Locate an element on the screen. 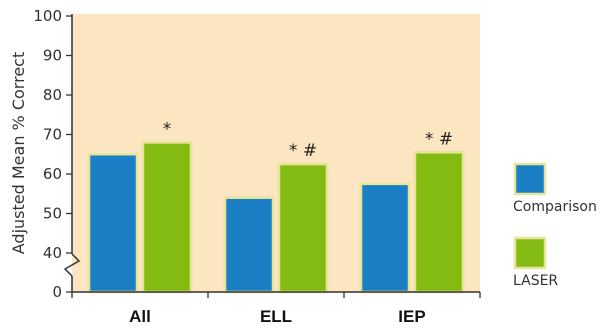 This screenshot has width=608, height=330. y-axis-ticks: 0 40 50 60 70 80 90 100 is located at coordinates (52, 154).